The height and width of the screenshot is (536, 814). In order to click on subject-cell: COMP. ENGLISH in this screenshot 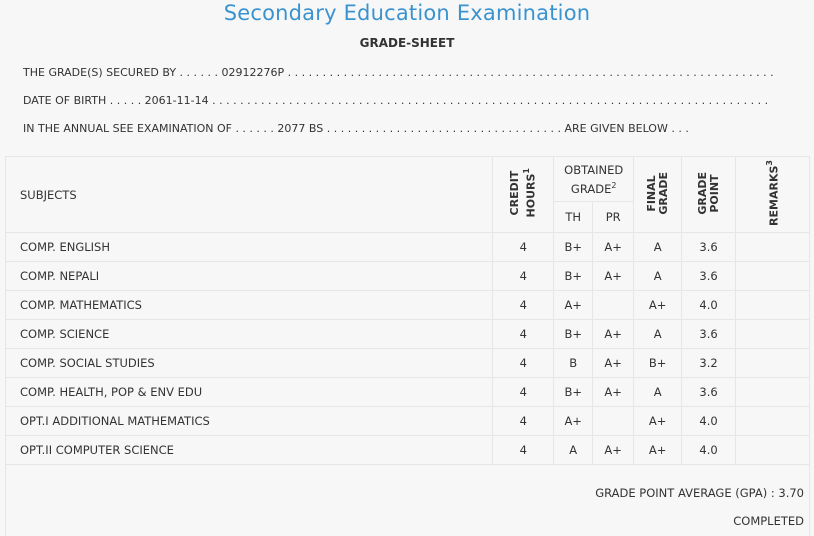, I will do `click(249, 247)`.